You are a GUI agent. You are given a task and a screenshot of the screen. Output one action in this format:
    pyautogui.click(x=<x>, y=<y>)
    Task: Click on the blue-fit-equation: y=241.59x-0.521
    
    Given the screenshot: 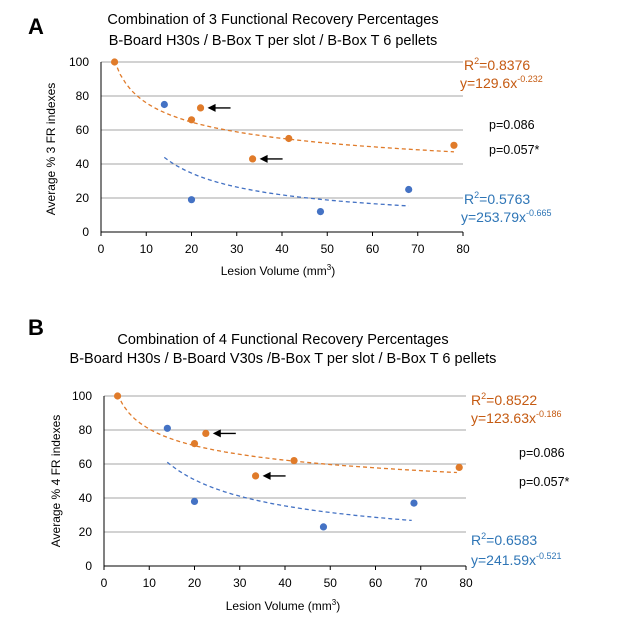 What is the action you would take?
    pyautogui.click(x=516, y=559)
    